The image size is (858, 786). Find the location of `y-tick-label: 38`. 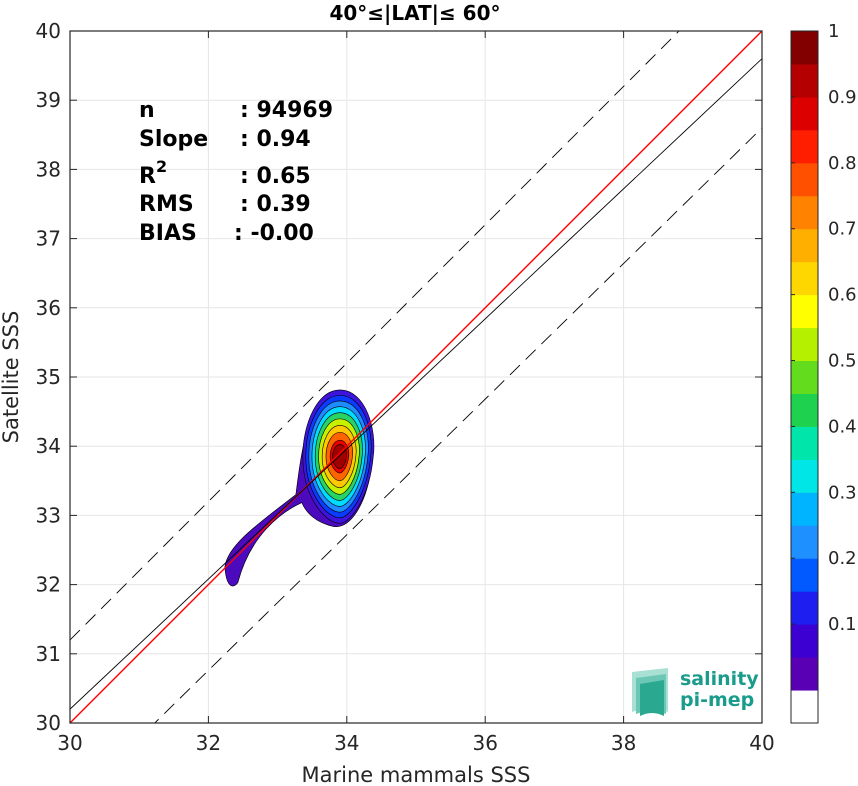

y-tick-label: 38 is located at coordinates (48, 169).